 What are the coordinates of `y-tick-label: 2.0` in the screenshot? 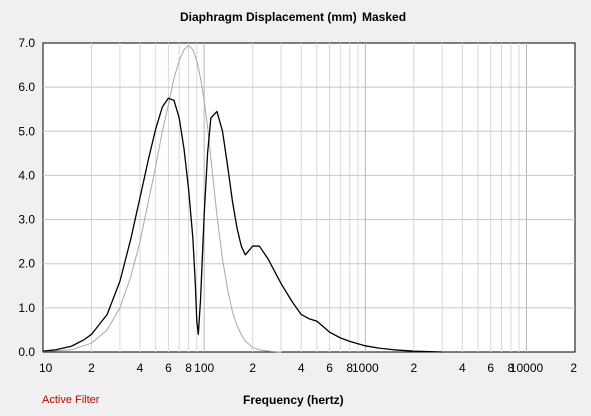 It's located at (26, 264).